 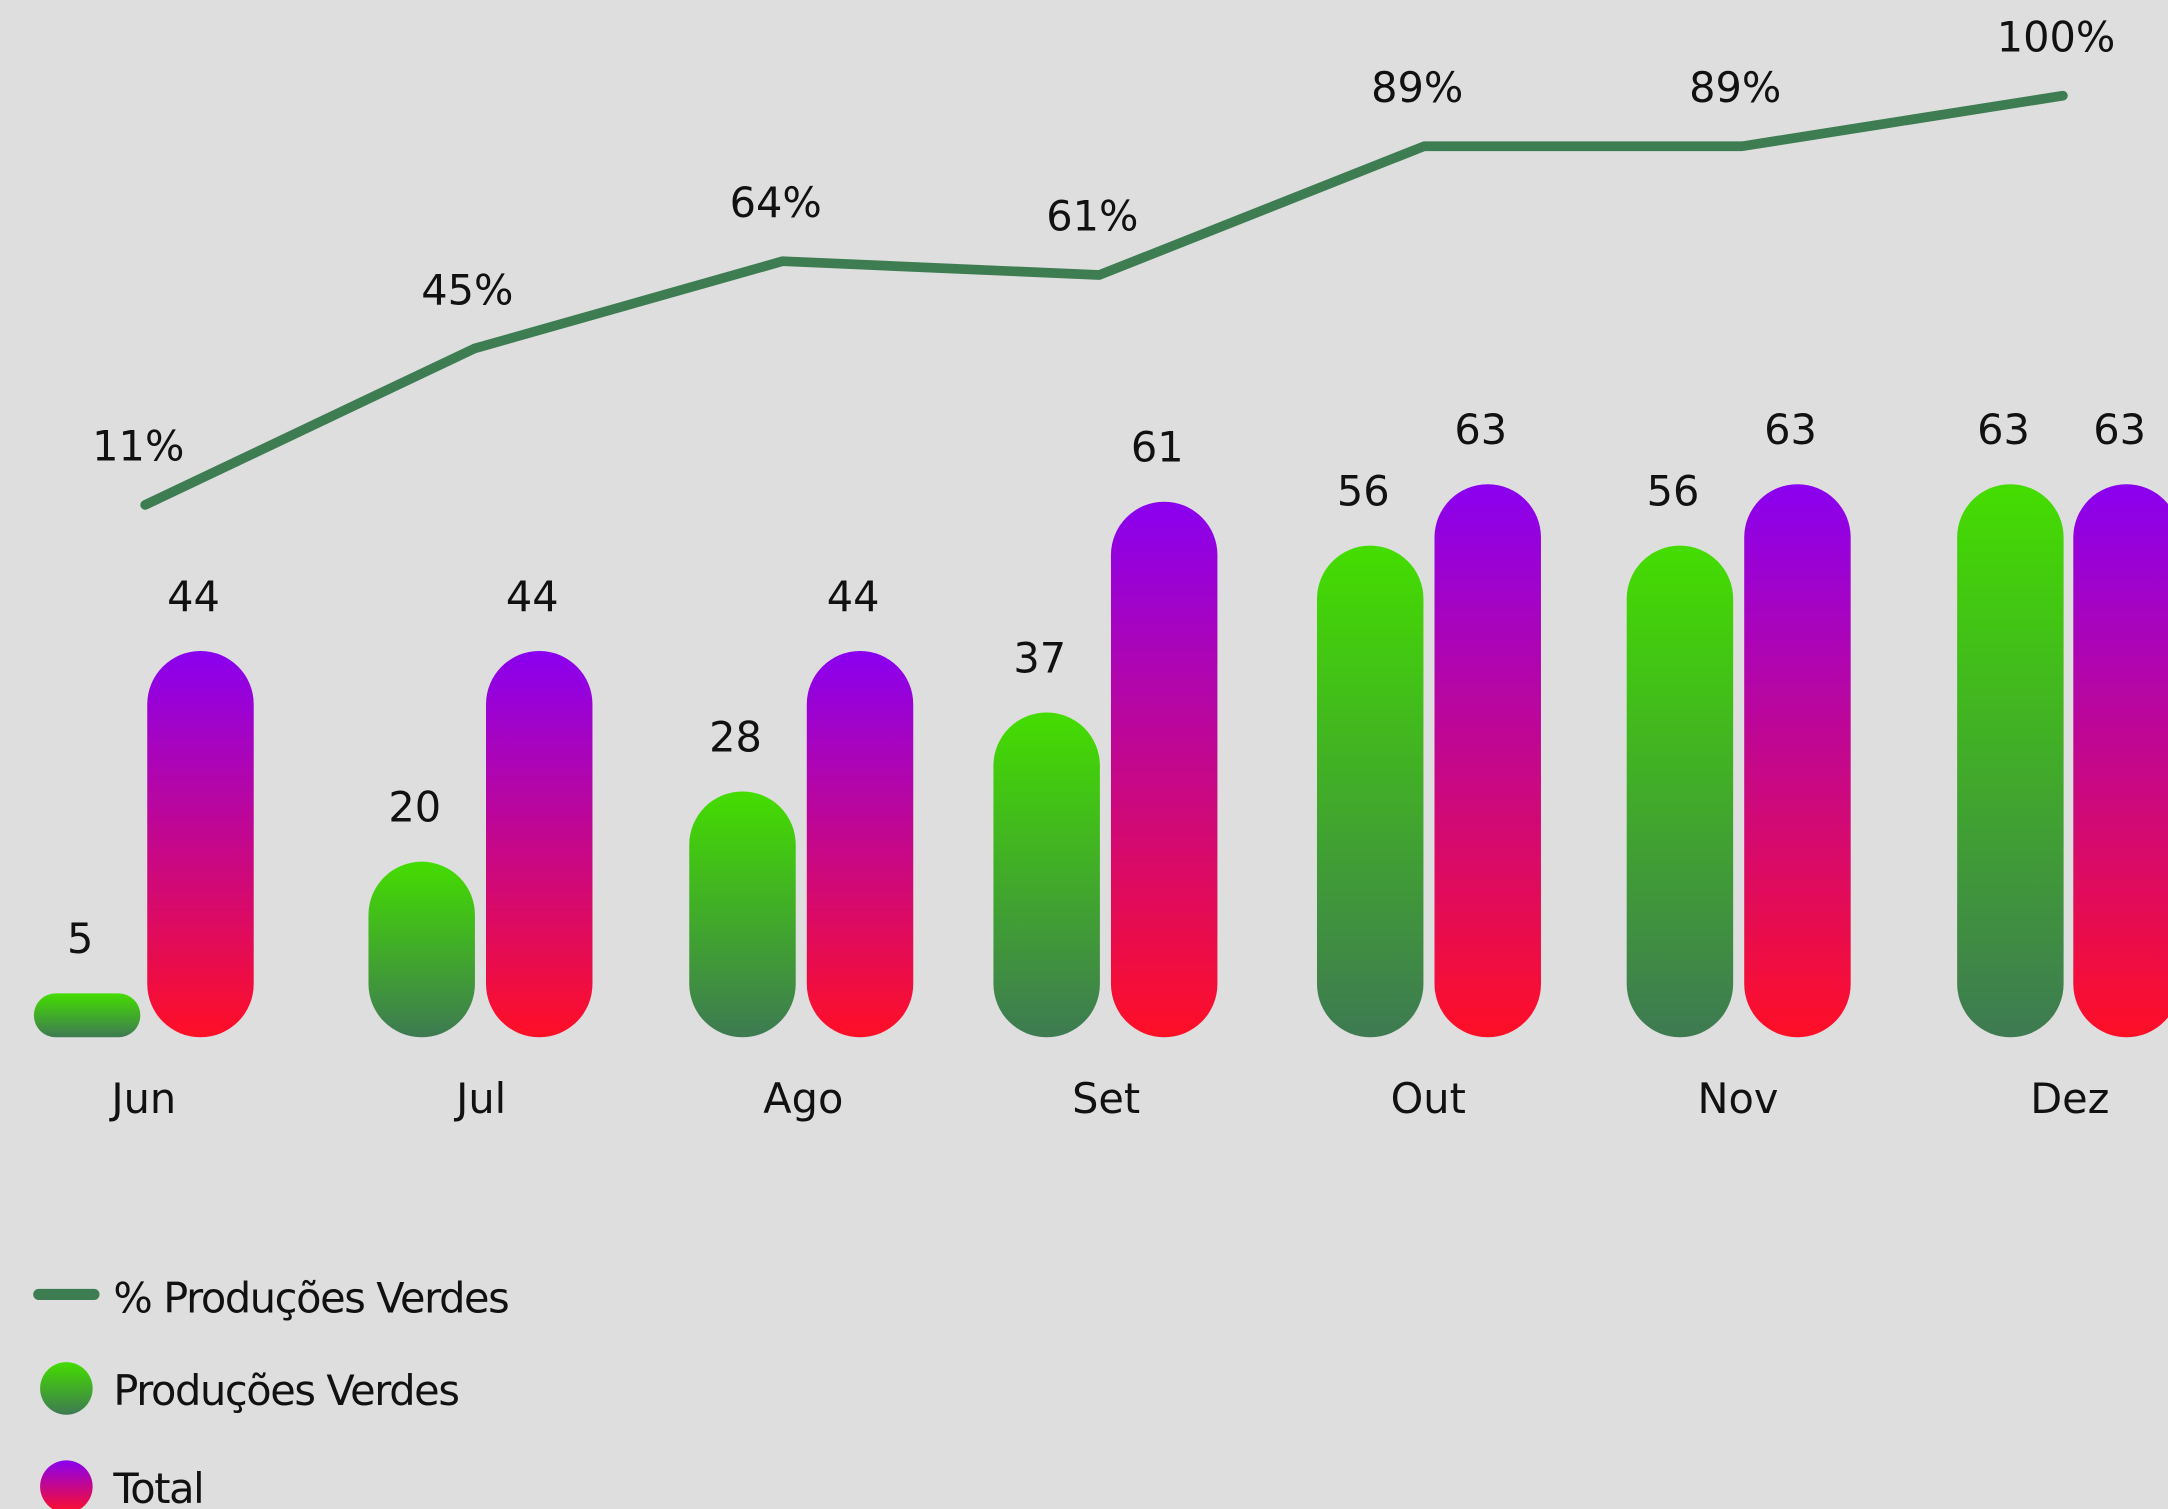 I want to click on data-label: 37, so click(x=1039, y=658).